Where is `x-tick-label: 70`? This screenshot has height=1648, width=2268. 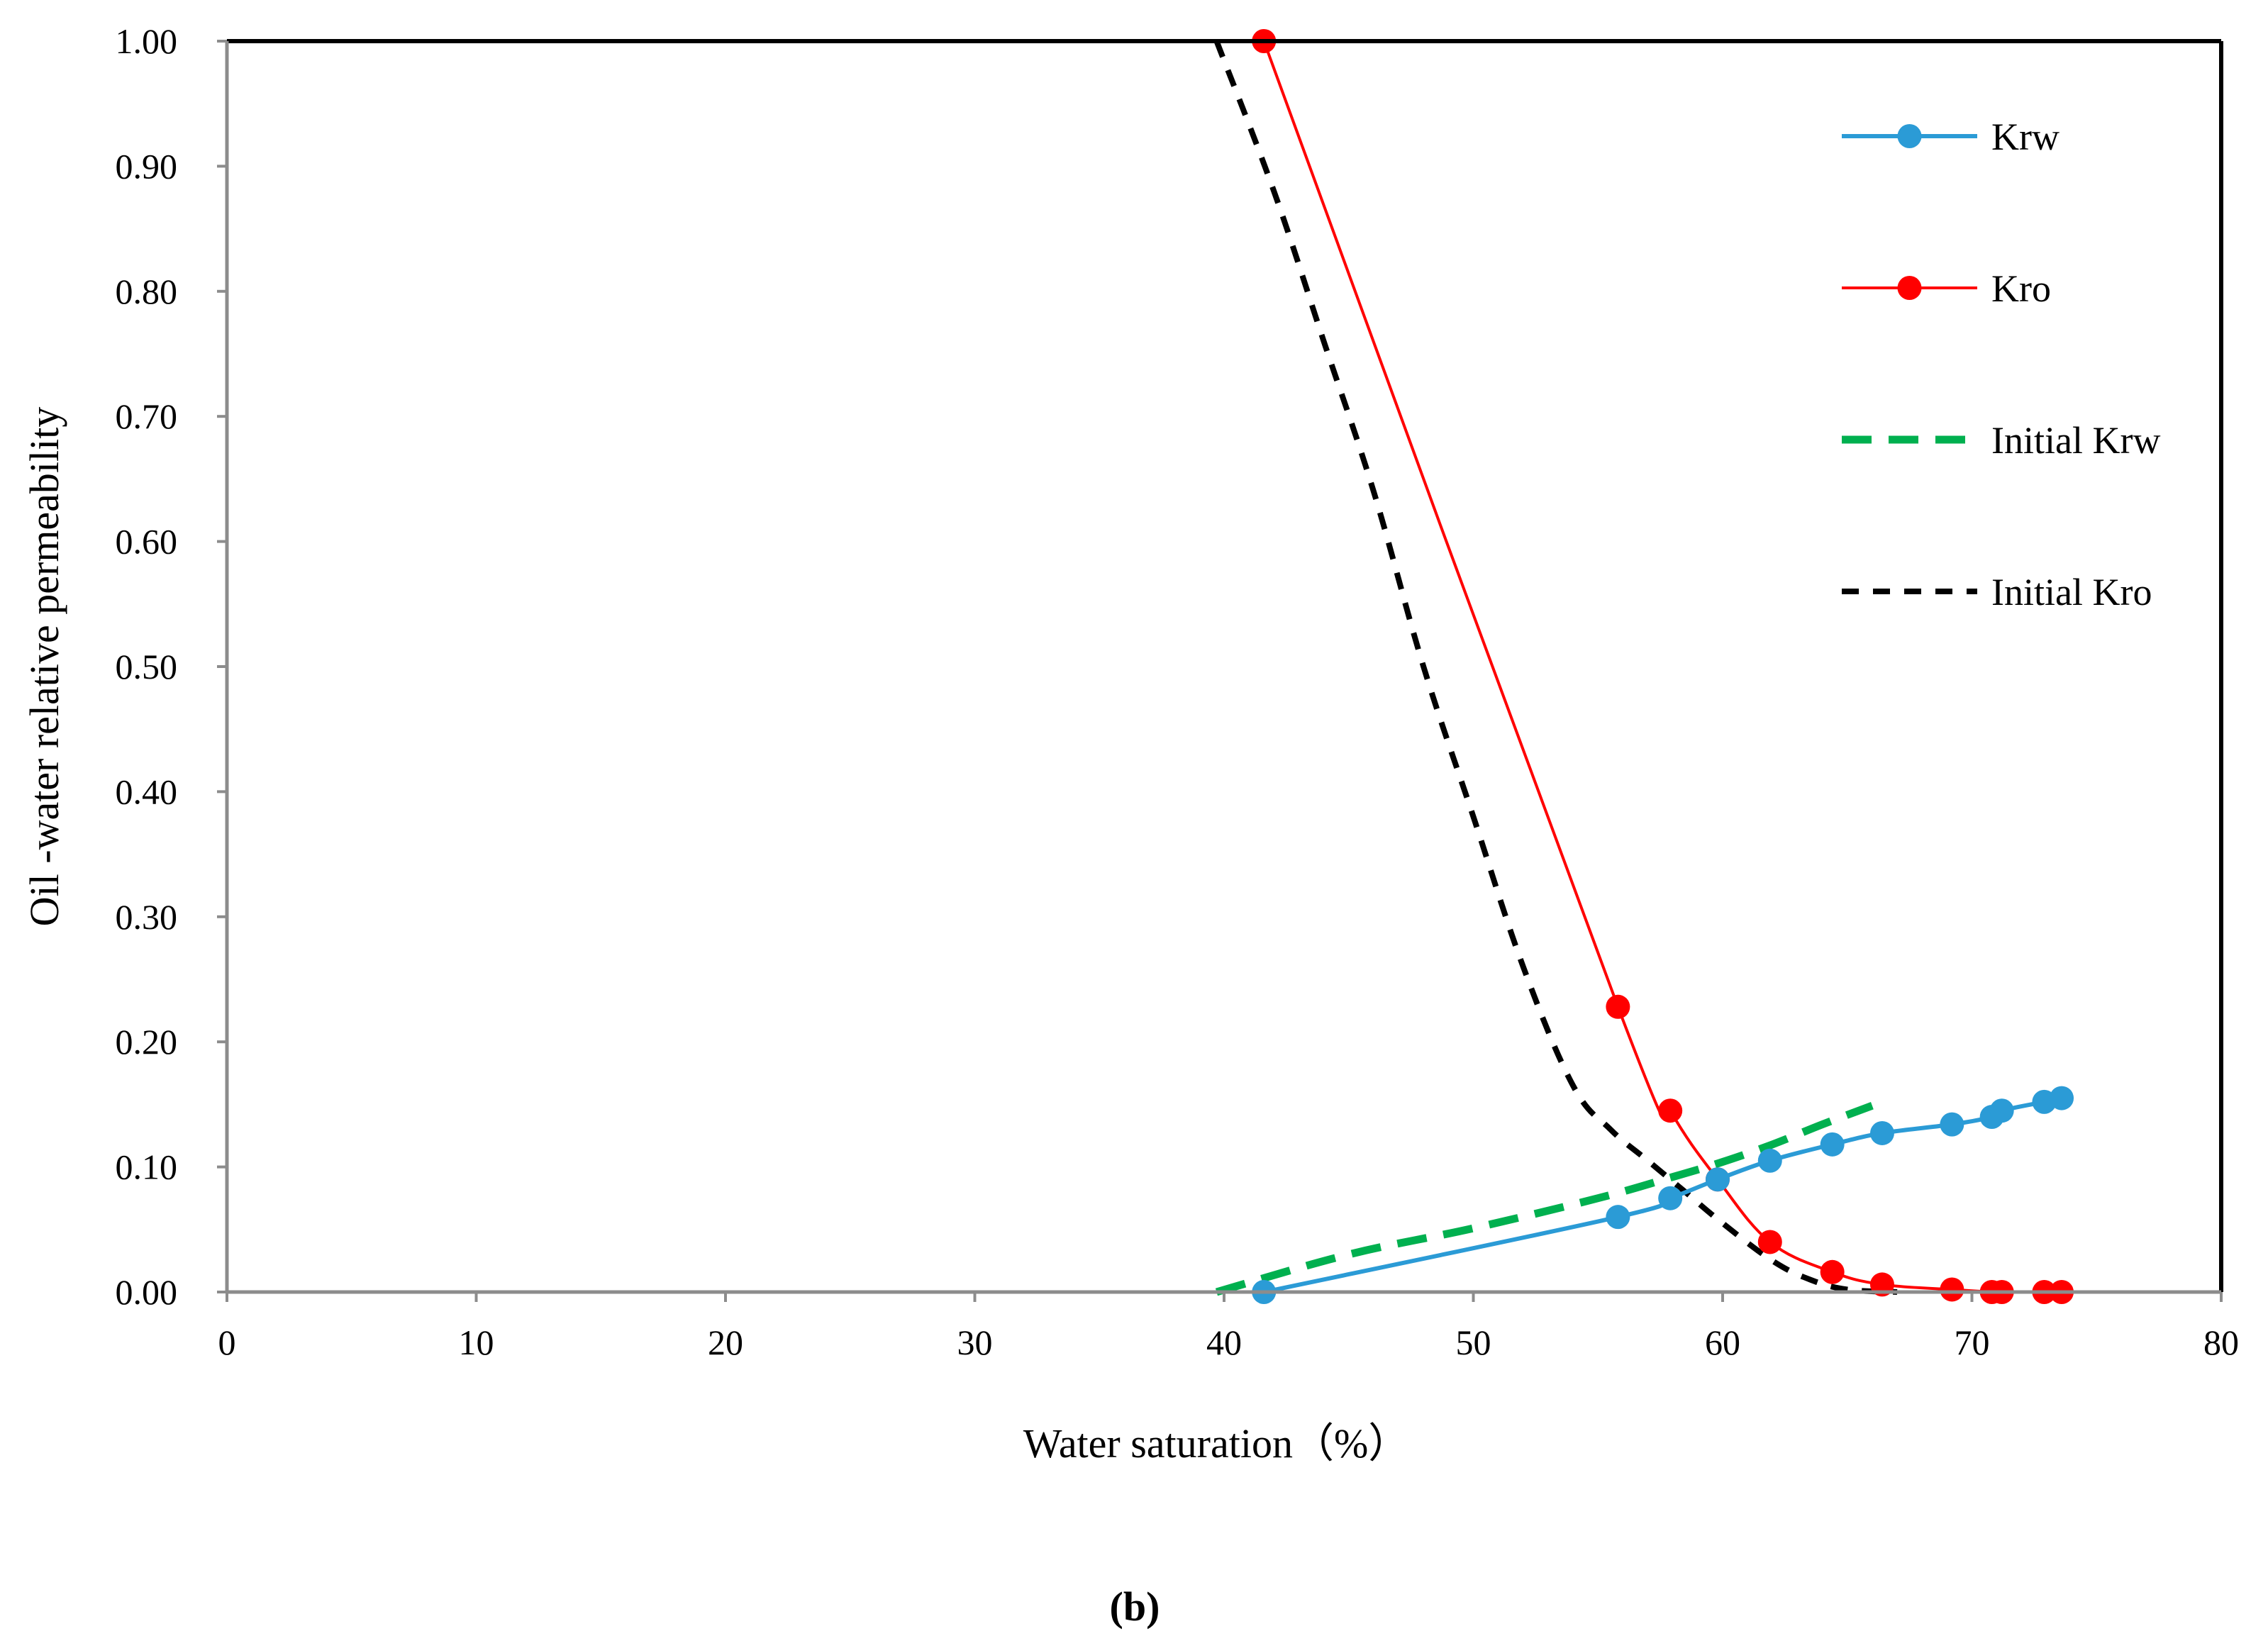
x-tick-label: 70 is located at coordinates (1972, 1342).